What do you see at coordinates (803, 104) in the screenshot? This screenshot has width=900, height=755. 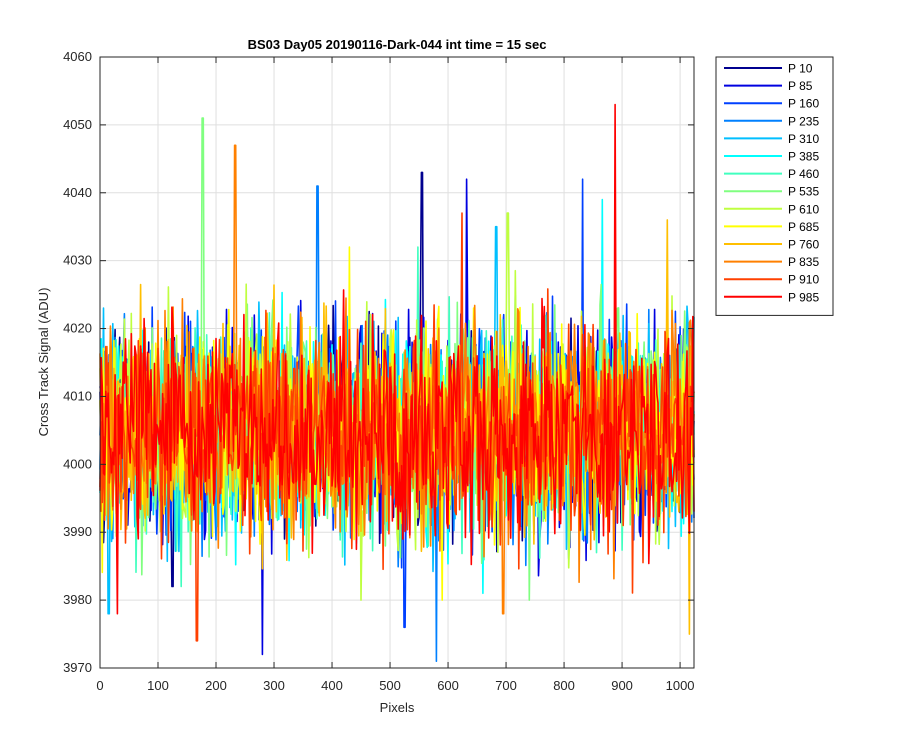 I see `legend-entry: P 160` at bounding box center [803, 104].